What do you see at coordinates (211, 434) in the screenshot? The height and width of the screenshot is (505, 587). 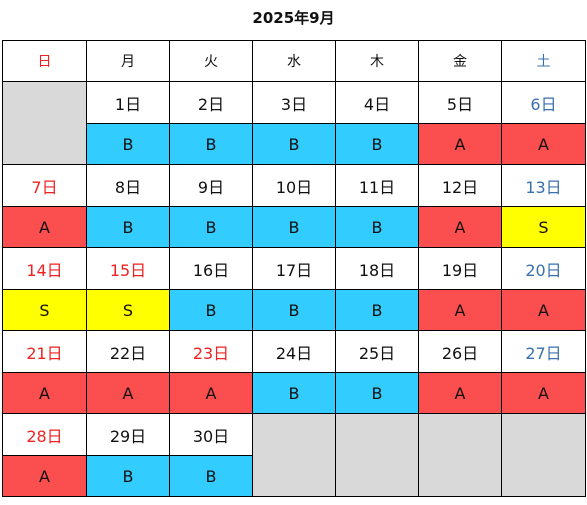 I see `day-date: 30日` at bounding box center [211, 434].